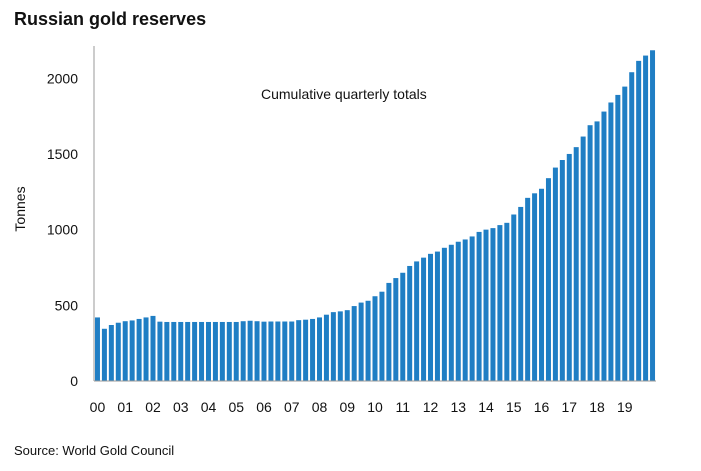 The image size is (701, 471). What do you see at coordinates (320, 407) in the screenshot?
I see `x-tick-label: 08` at bounding box center [320, 407].